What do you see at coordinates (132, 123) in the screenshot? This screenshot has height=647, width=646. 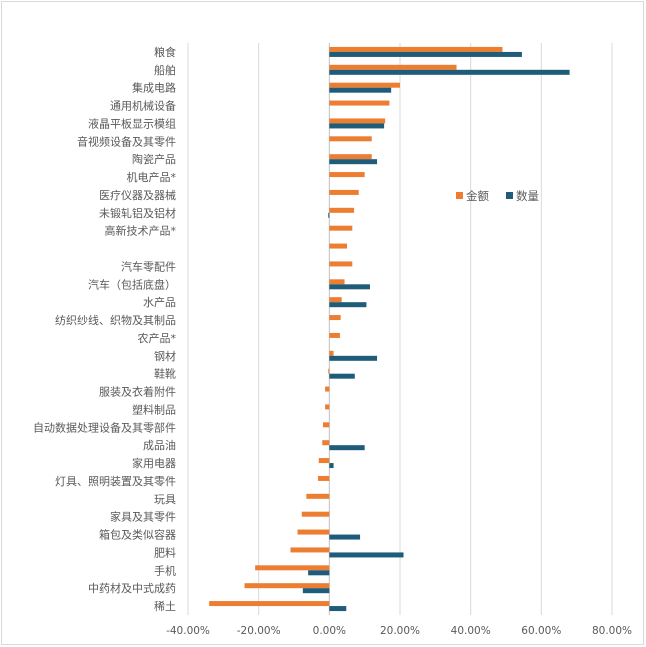 I see `category-label: 液晶平板显示模组` at bounding box center [132, 123].